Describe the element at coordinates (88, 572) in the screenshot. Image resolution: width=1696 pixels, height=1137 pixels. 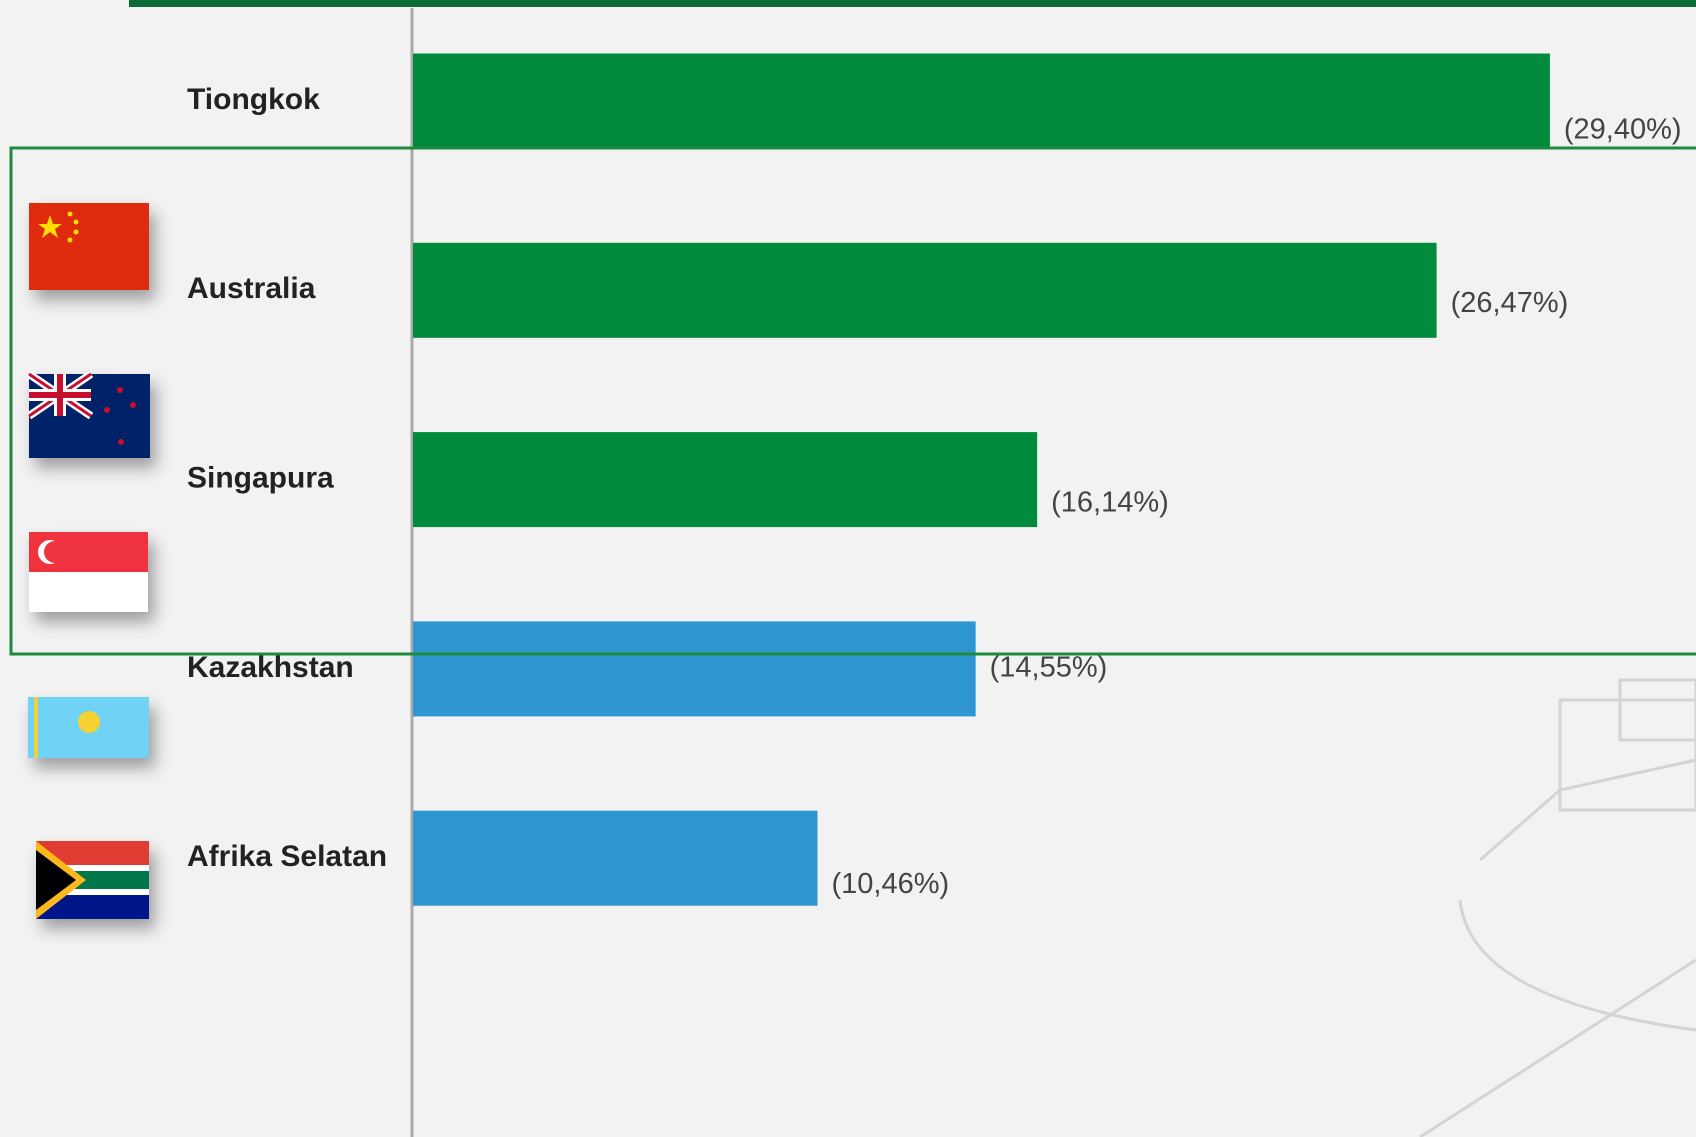
I see `flag-singapore` at that location.